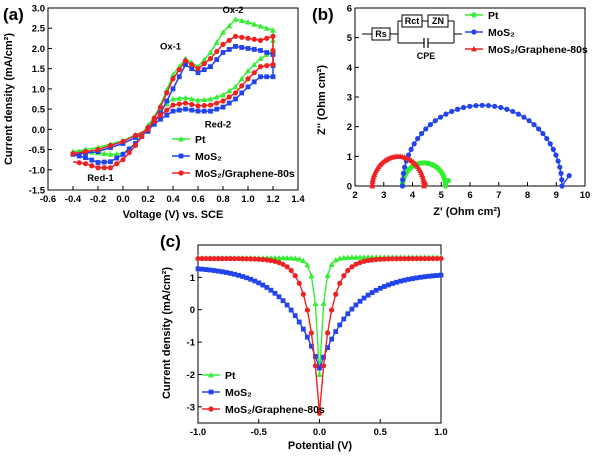 The image size is (595, 456). I want to click on panel-a-y-tick-label-1: -1.0, so click(37, 170).